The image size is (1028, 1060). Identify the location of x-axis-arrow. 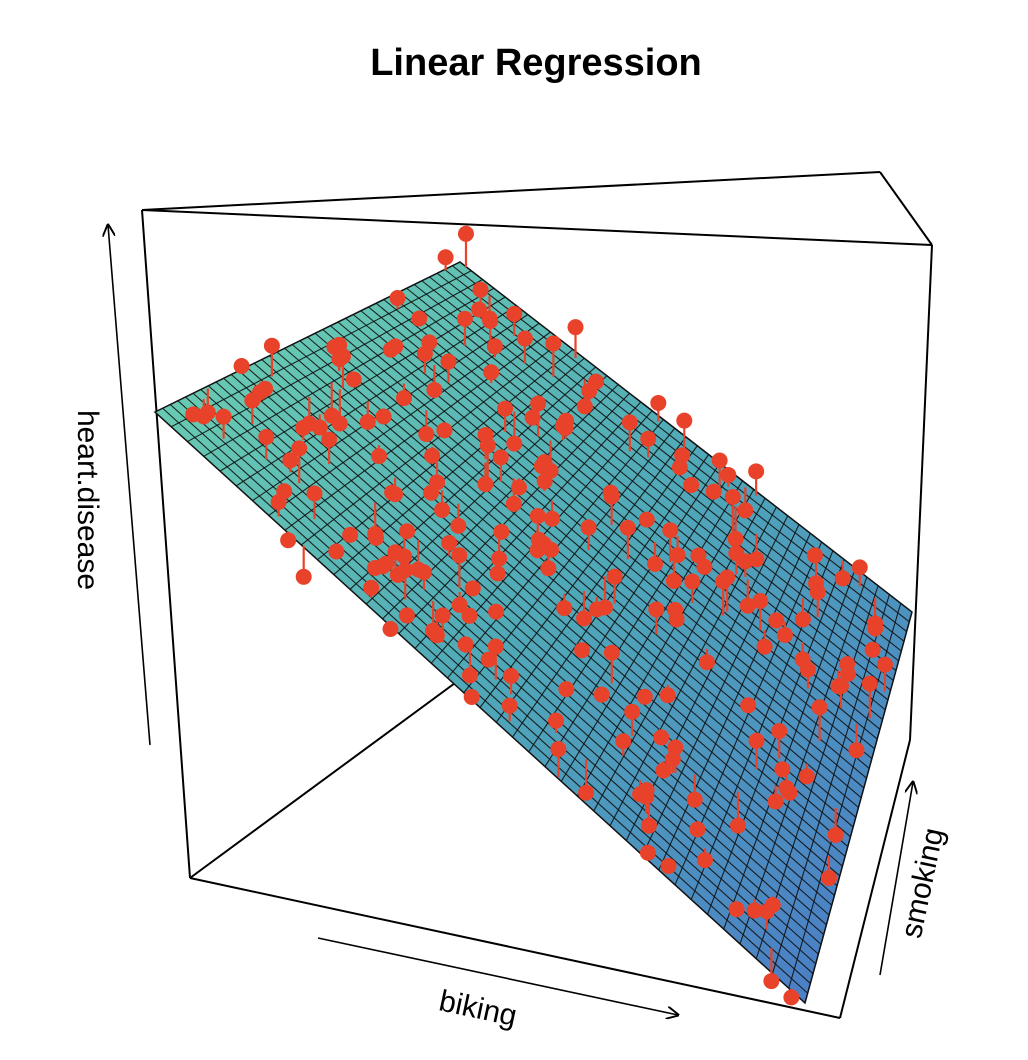
(497, 976).